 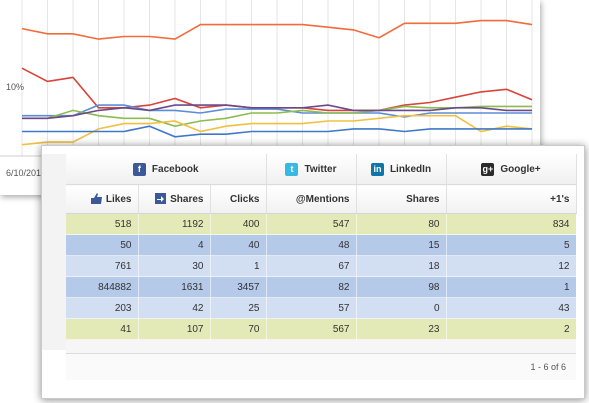 What do you see at coordinates (174, 245) in the screenshot?
I see `table-cell: 4` at bounding box center [174, 245].